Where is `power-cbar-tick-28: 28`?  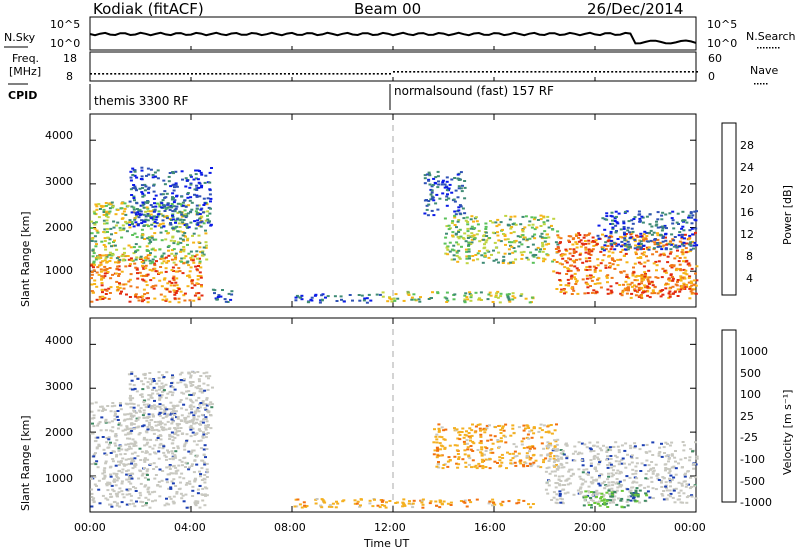 power-cbar-tick-28: 28 is located at coordinates (747, 145).